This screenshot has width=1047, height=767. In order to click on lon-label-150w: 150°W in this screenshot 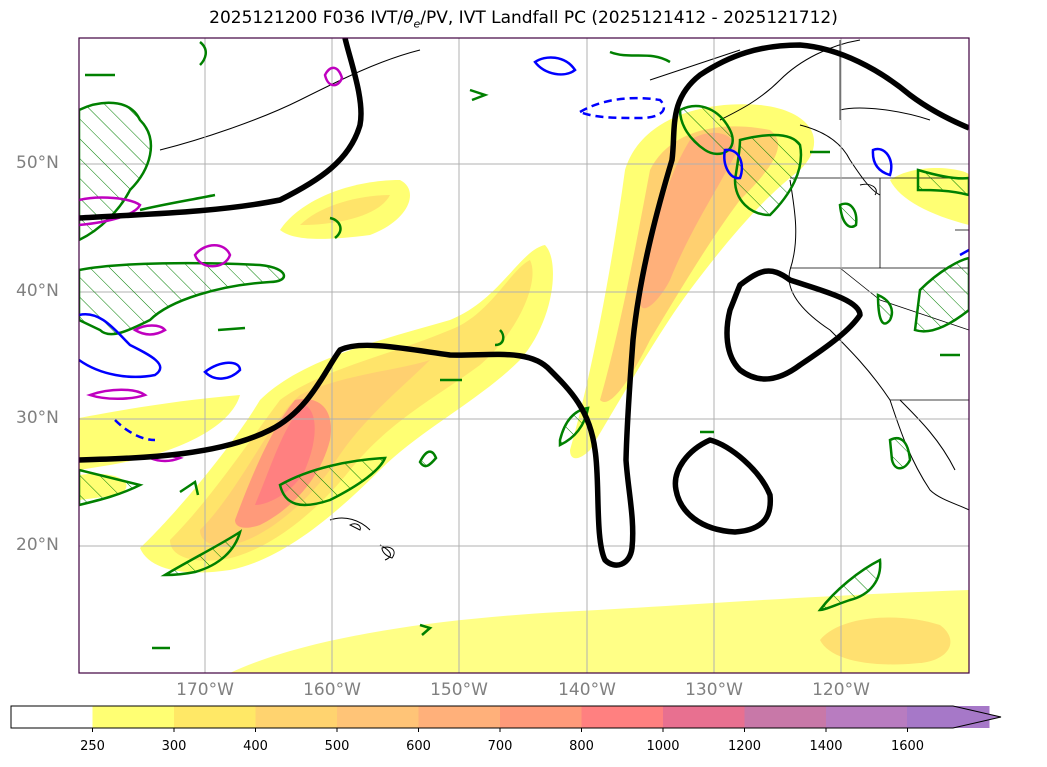, I will do `click(459, 690)`.